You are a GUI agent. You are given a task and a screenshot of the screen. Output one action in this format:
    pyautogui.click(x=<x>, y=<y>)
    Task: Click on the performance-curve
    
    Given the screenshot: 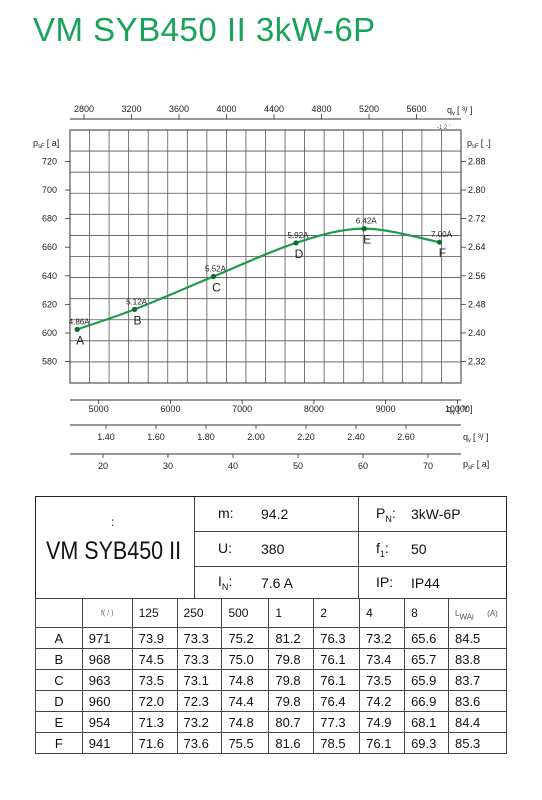 What is the action you would take?
    pyautogui.click(x=258, y=279)
    